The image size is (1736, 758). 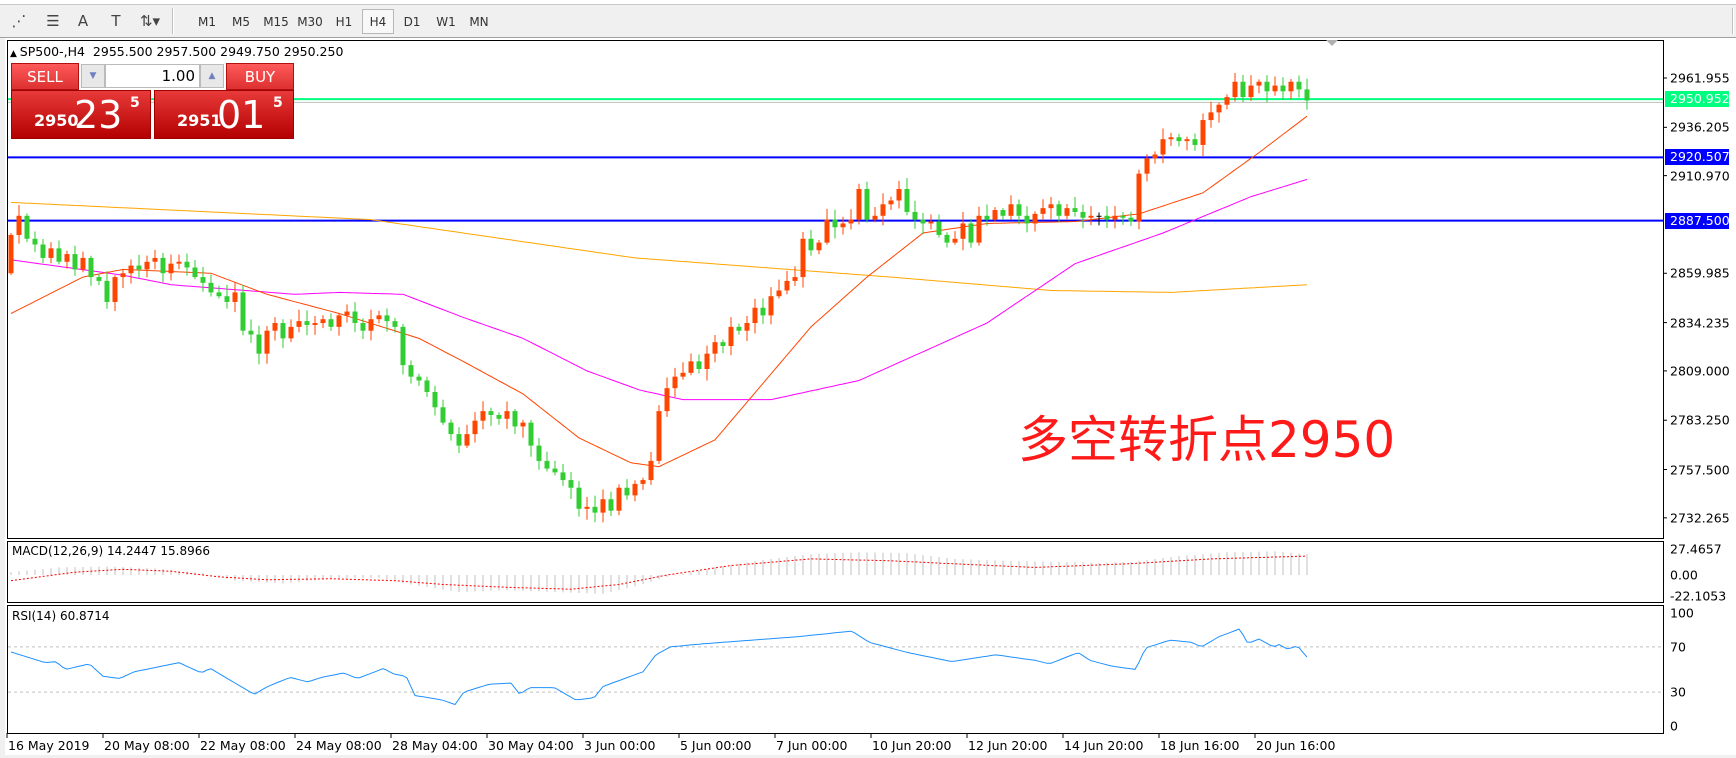 What do you see at coordinates (479, 21) in the screenshot?
I see `timeframe-mn-button: MN` at bounding box center [479, 21].